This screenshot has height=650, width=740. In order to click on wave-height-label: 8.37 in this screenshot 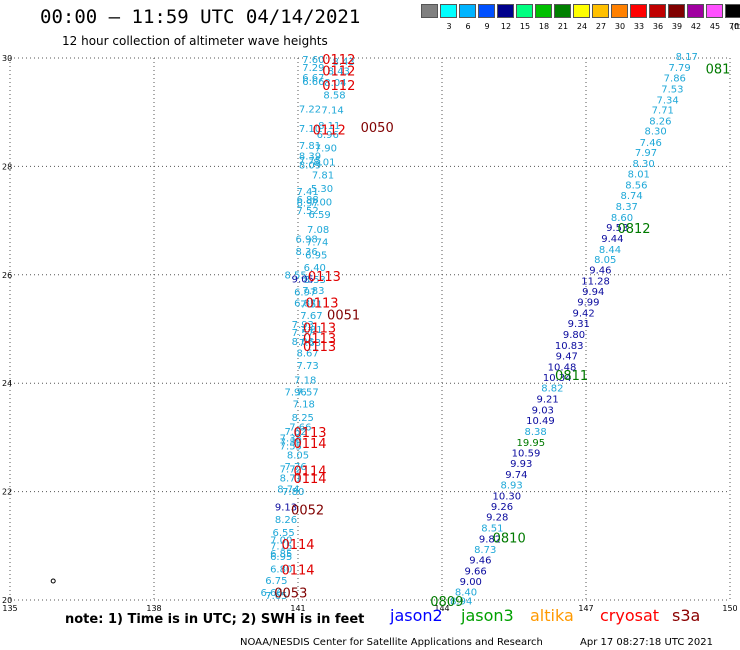, I will do `click(627, 207)`.